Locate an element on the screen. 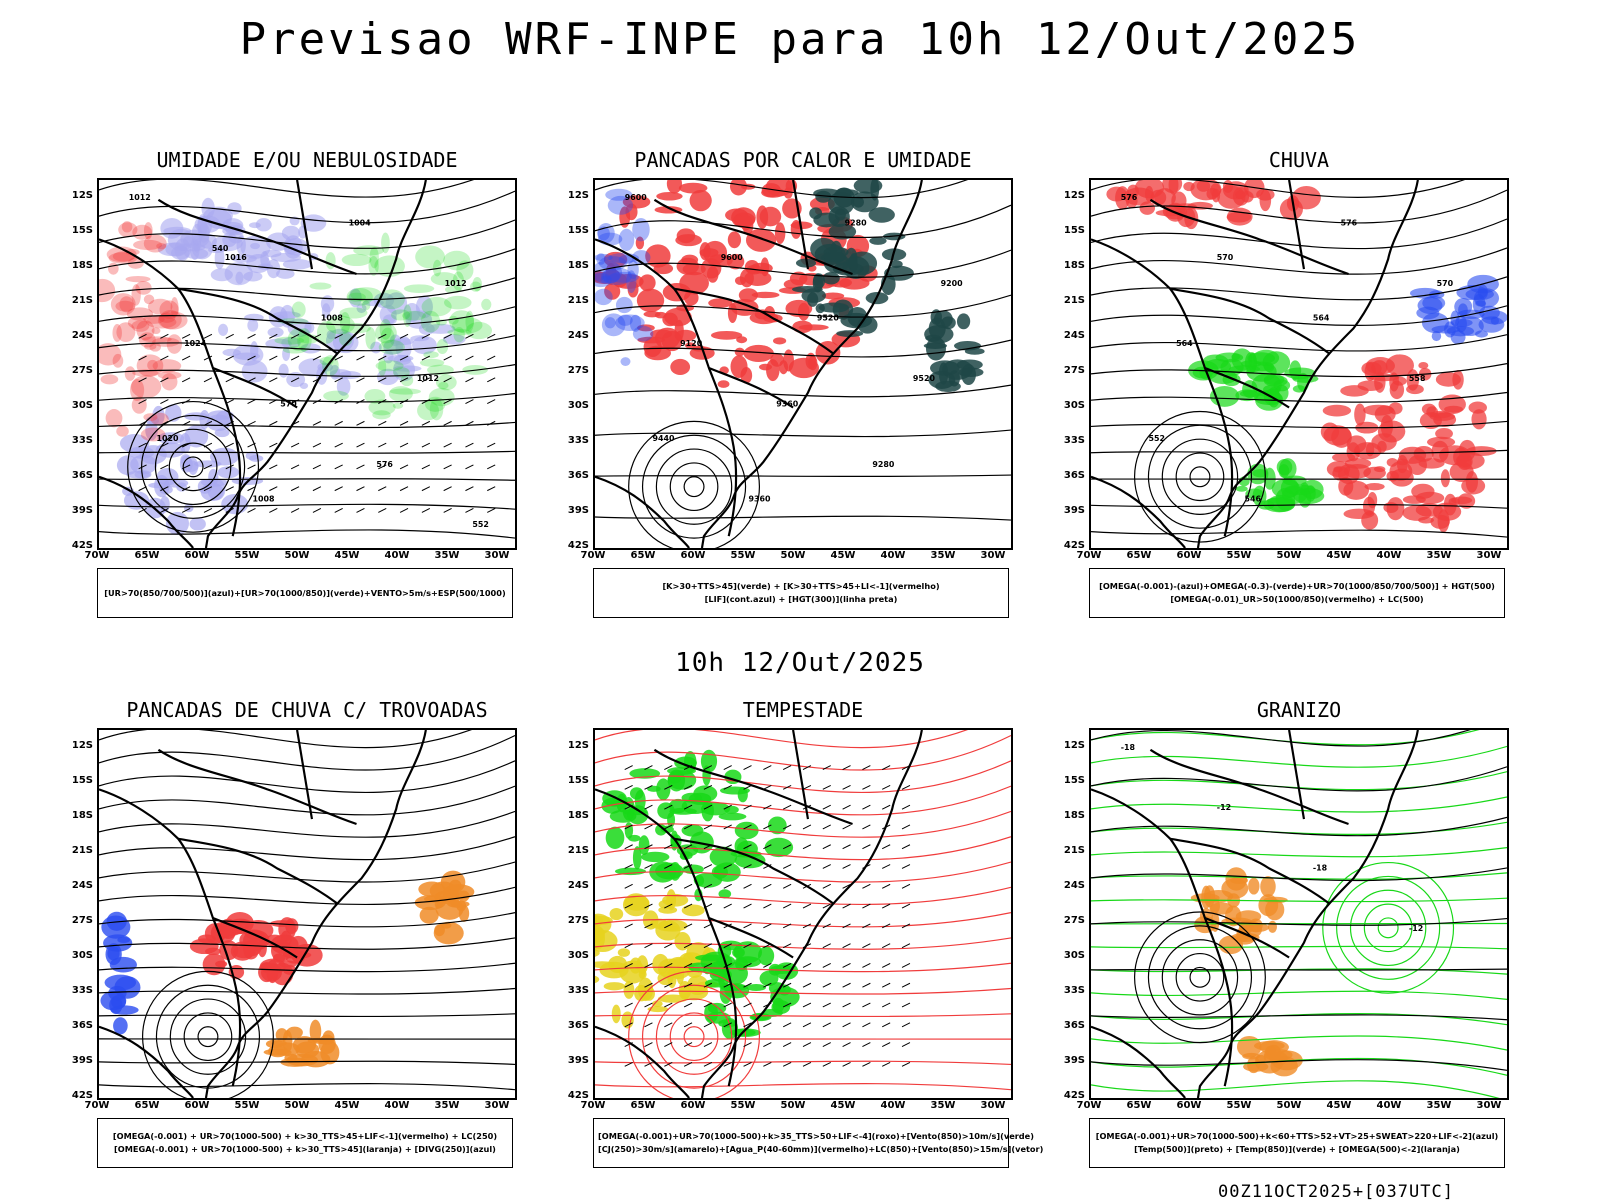 Image resolution: width=1600 pixels, height=1202 pixels. contour-label: 9440 is located at coordinates (663, 438).